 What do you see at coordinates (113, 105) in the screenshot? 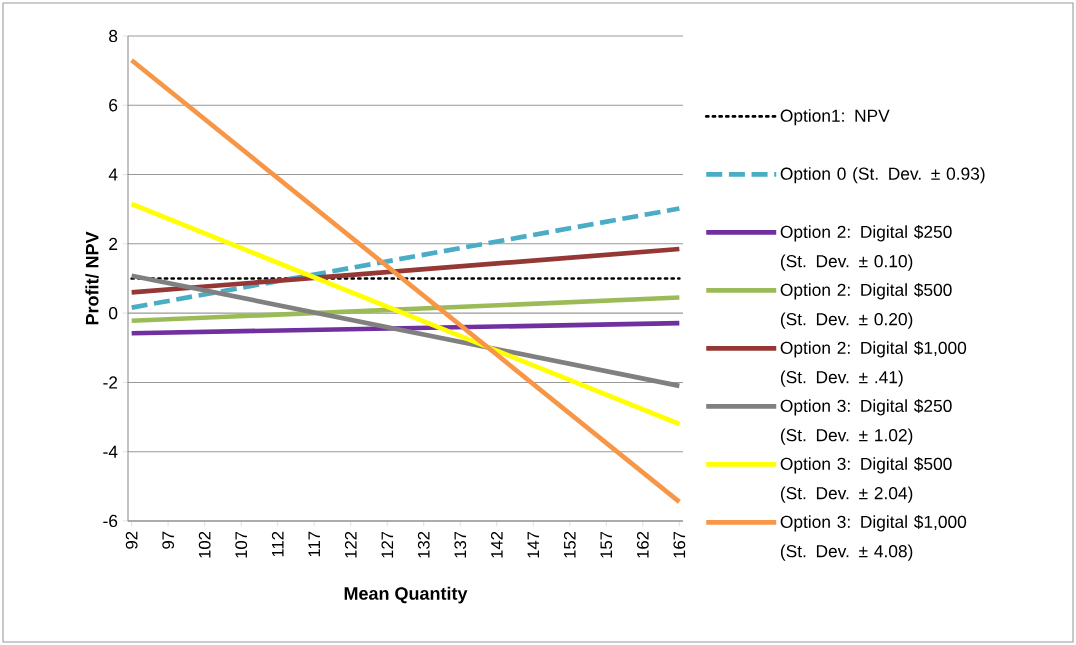
I see `y-tick-label: 6` at bounding box center [113, 105].